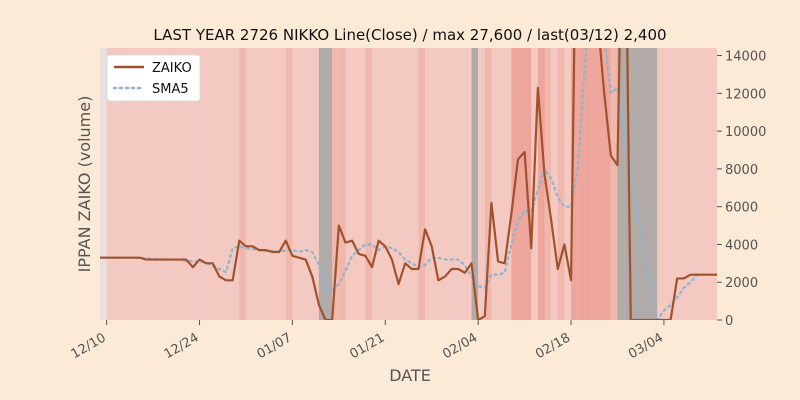 The width and height of the screenshot is (800, 400). What do you see at coordinates (745, 57) in the screenshot?
I see `y-tick-label: 14000` at bounding box center [745, 57].